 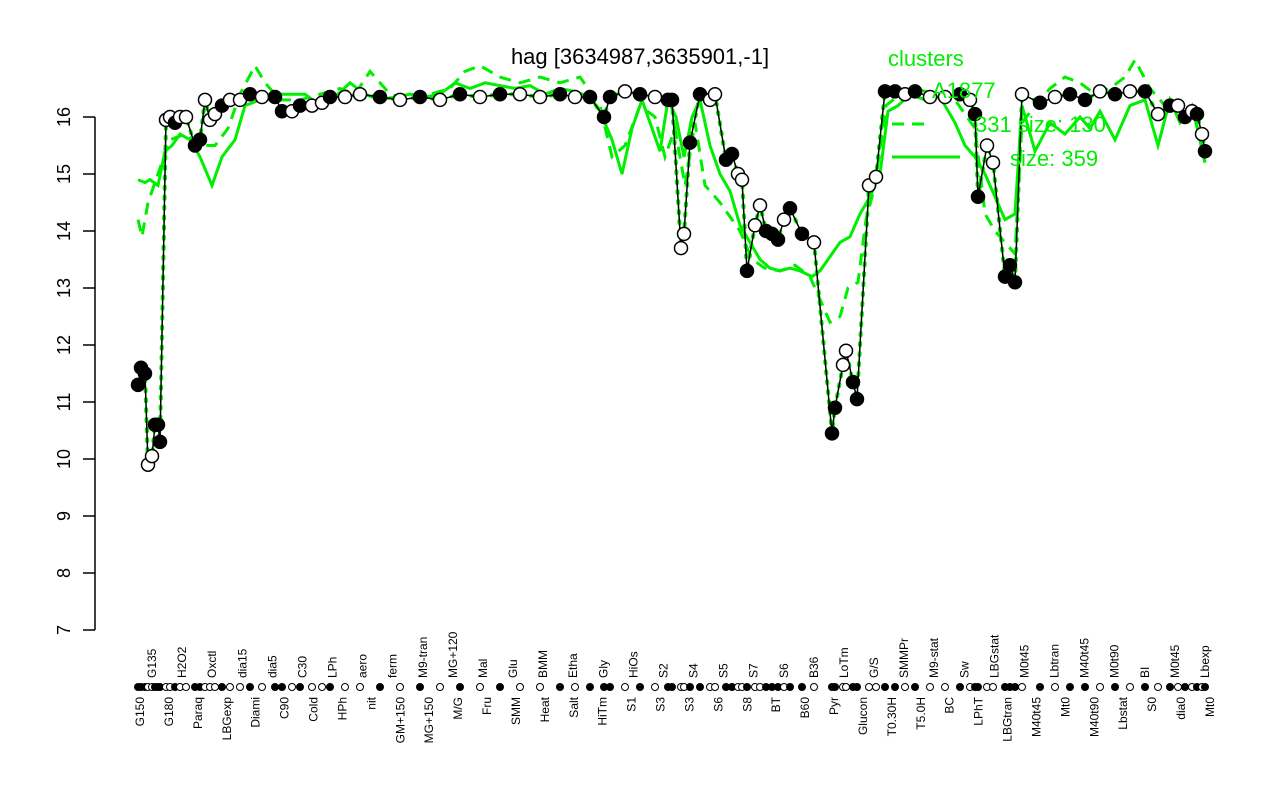 What do you see at coordinates (64, 288) in the screenshot?
I see `y-tick-label: 13` at bounding box center [64, 288].